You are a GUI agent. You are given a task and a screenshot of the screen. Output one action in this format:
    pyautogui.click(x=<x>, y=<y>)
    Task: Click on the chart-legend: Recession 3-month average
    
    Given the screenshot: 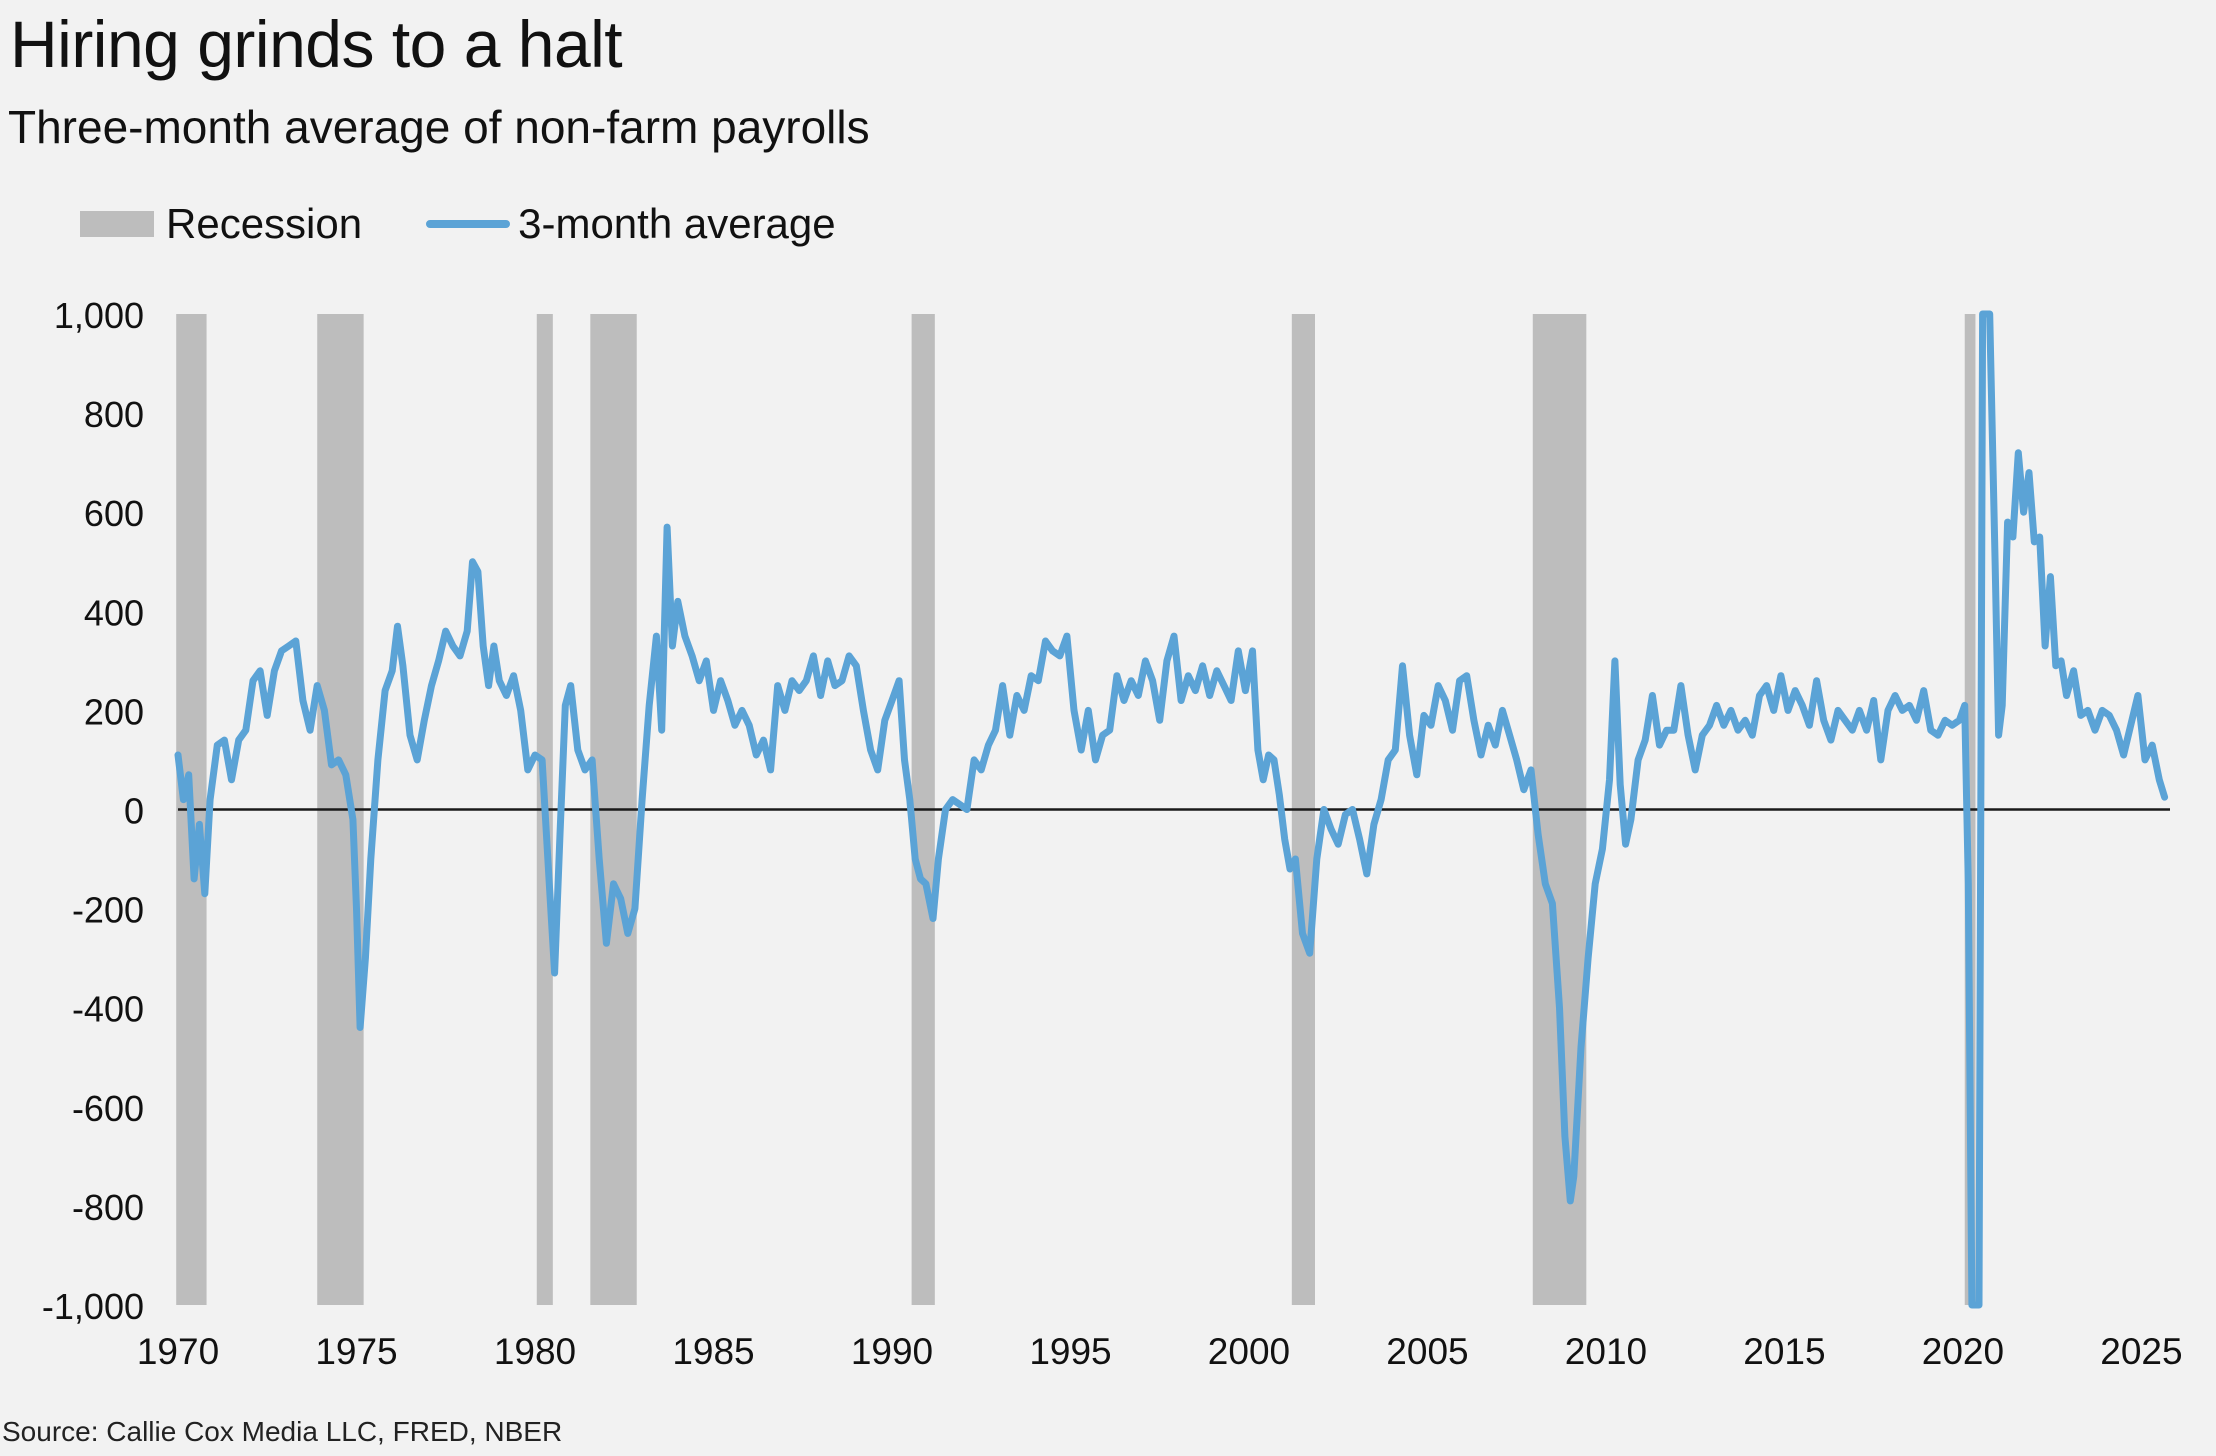 What is the action you would take?
    pyautogui.click(x=490, y=224)
    